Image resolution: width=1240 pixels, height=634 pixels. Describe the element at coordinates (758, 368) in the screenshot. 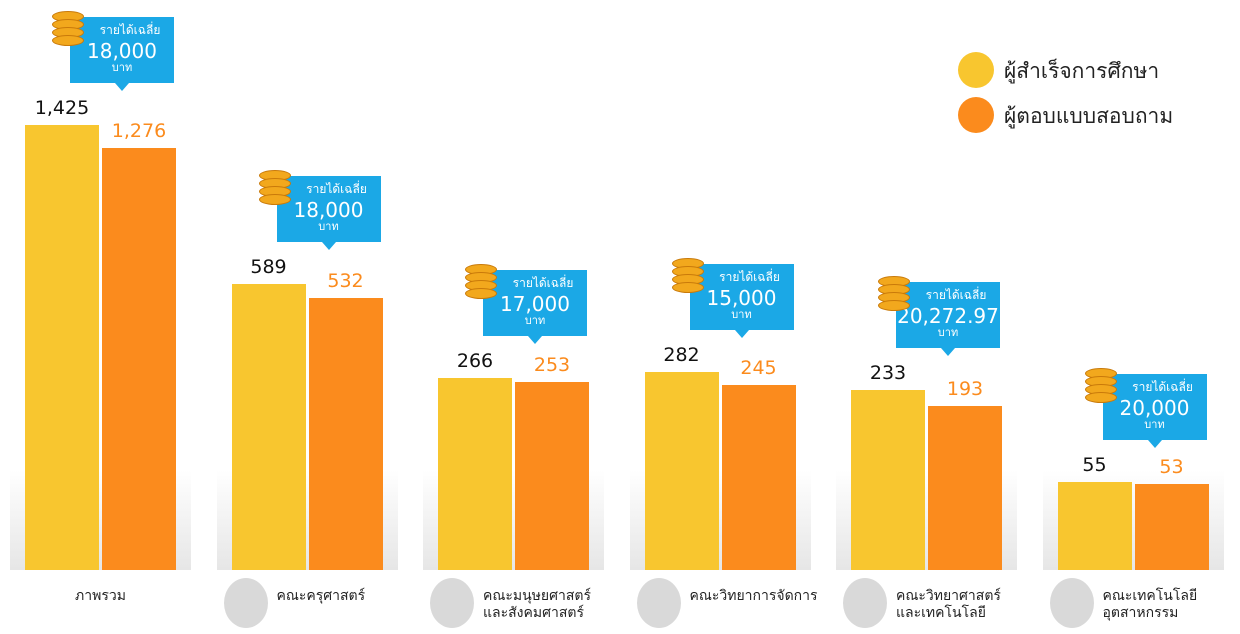

I see `bar-value-label: 245` at that location.